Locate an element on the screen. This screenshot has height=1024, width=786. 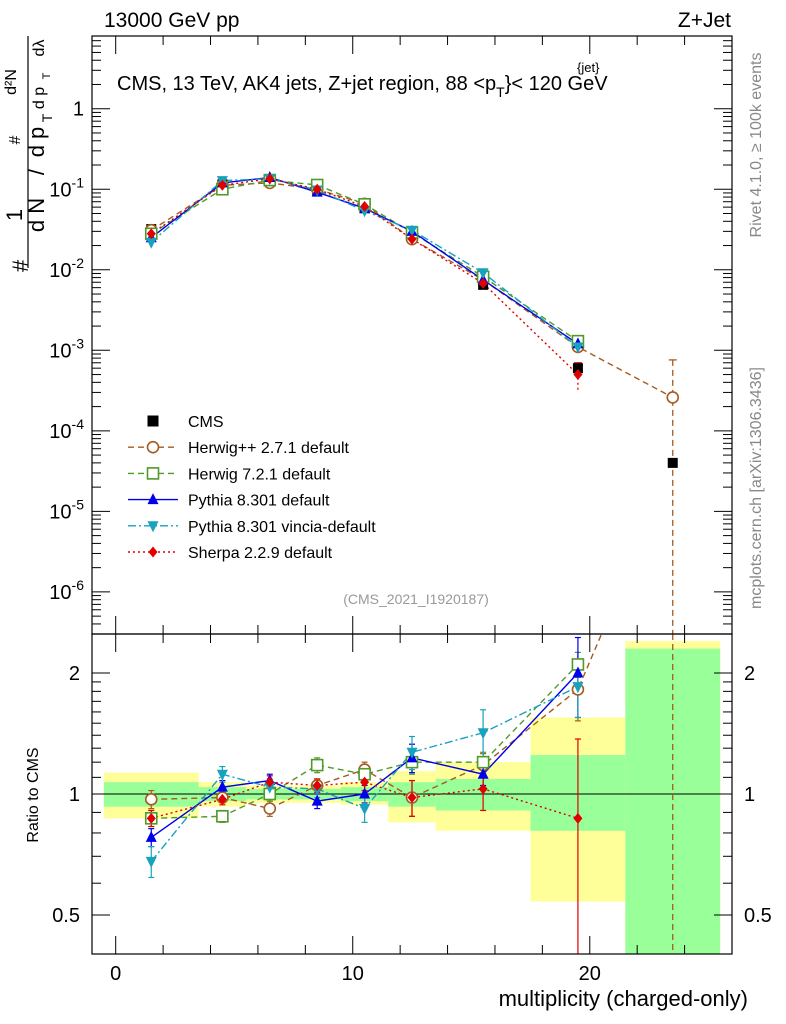
legend-label-herwig-2-7-1-default: Herwig++ 2.7.1 default is located at coordinates (269, 448).